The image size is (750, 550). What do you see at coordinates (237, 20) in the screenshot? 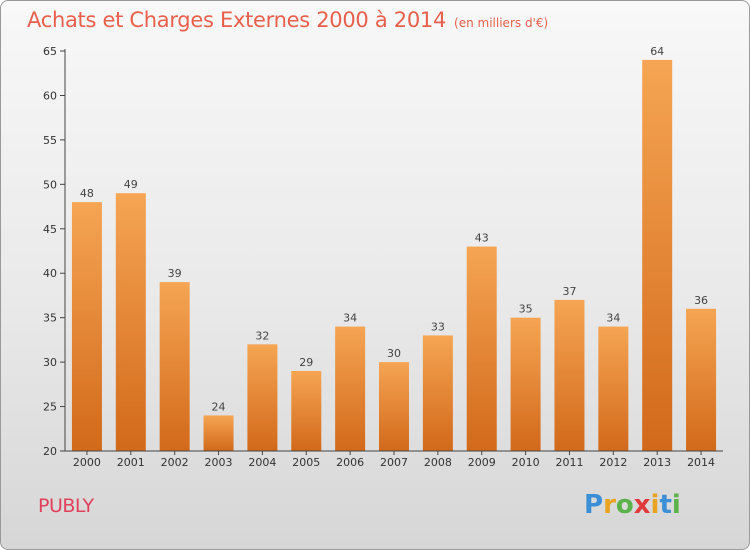
I see `chart-title: Achats et Charges Externes 2000 à 2014` at bounding box center [237, 20].